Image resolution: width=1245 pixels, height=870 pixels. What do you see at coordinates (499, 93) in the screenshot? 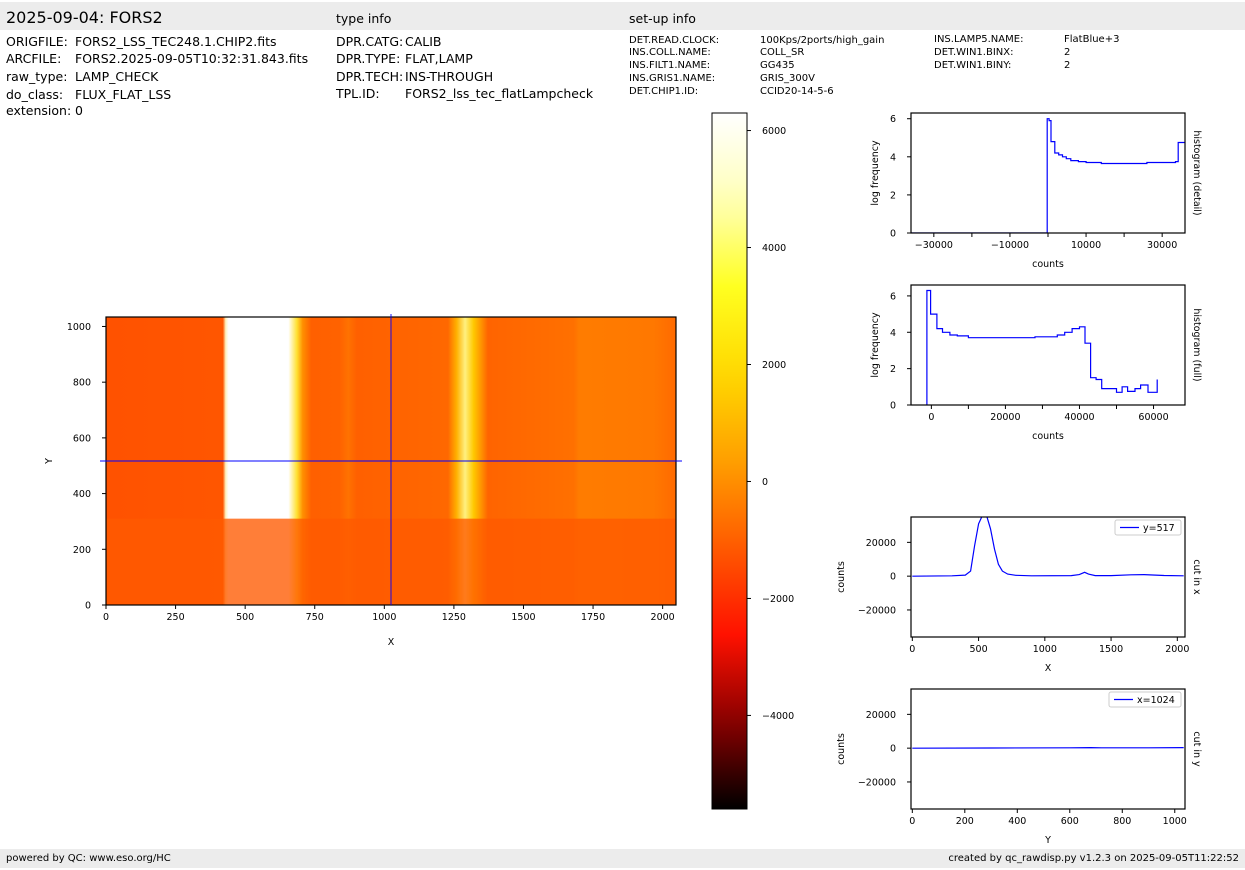
I see `type-info-value: FORS2_lss_tec_flatLampcheck` at bounding box center [499, 93].